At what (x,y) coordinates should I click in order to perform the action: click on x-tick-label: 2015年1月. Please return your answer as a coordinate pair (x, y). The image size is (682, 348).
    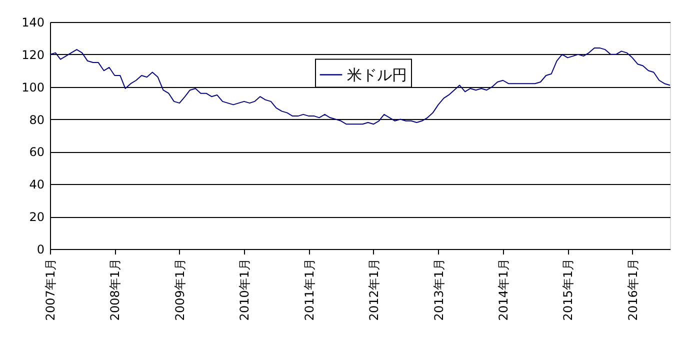
    Looking at the image, I should click on (568, 289).